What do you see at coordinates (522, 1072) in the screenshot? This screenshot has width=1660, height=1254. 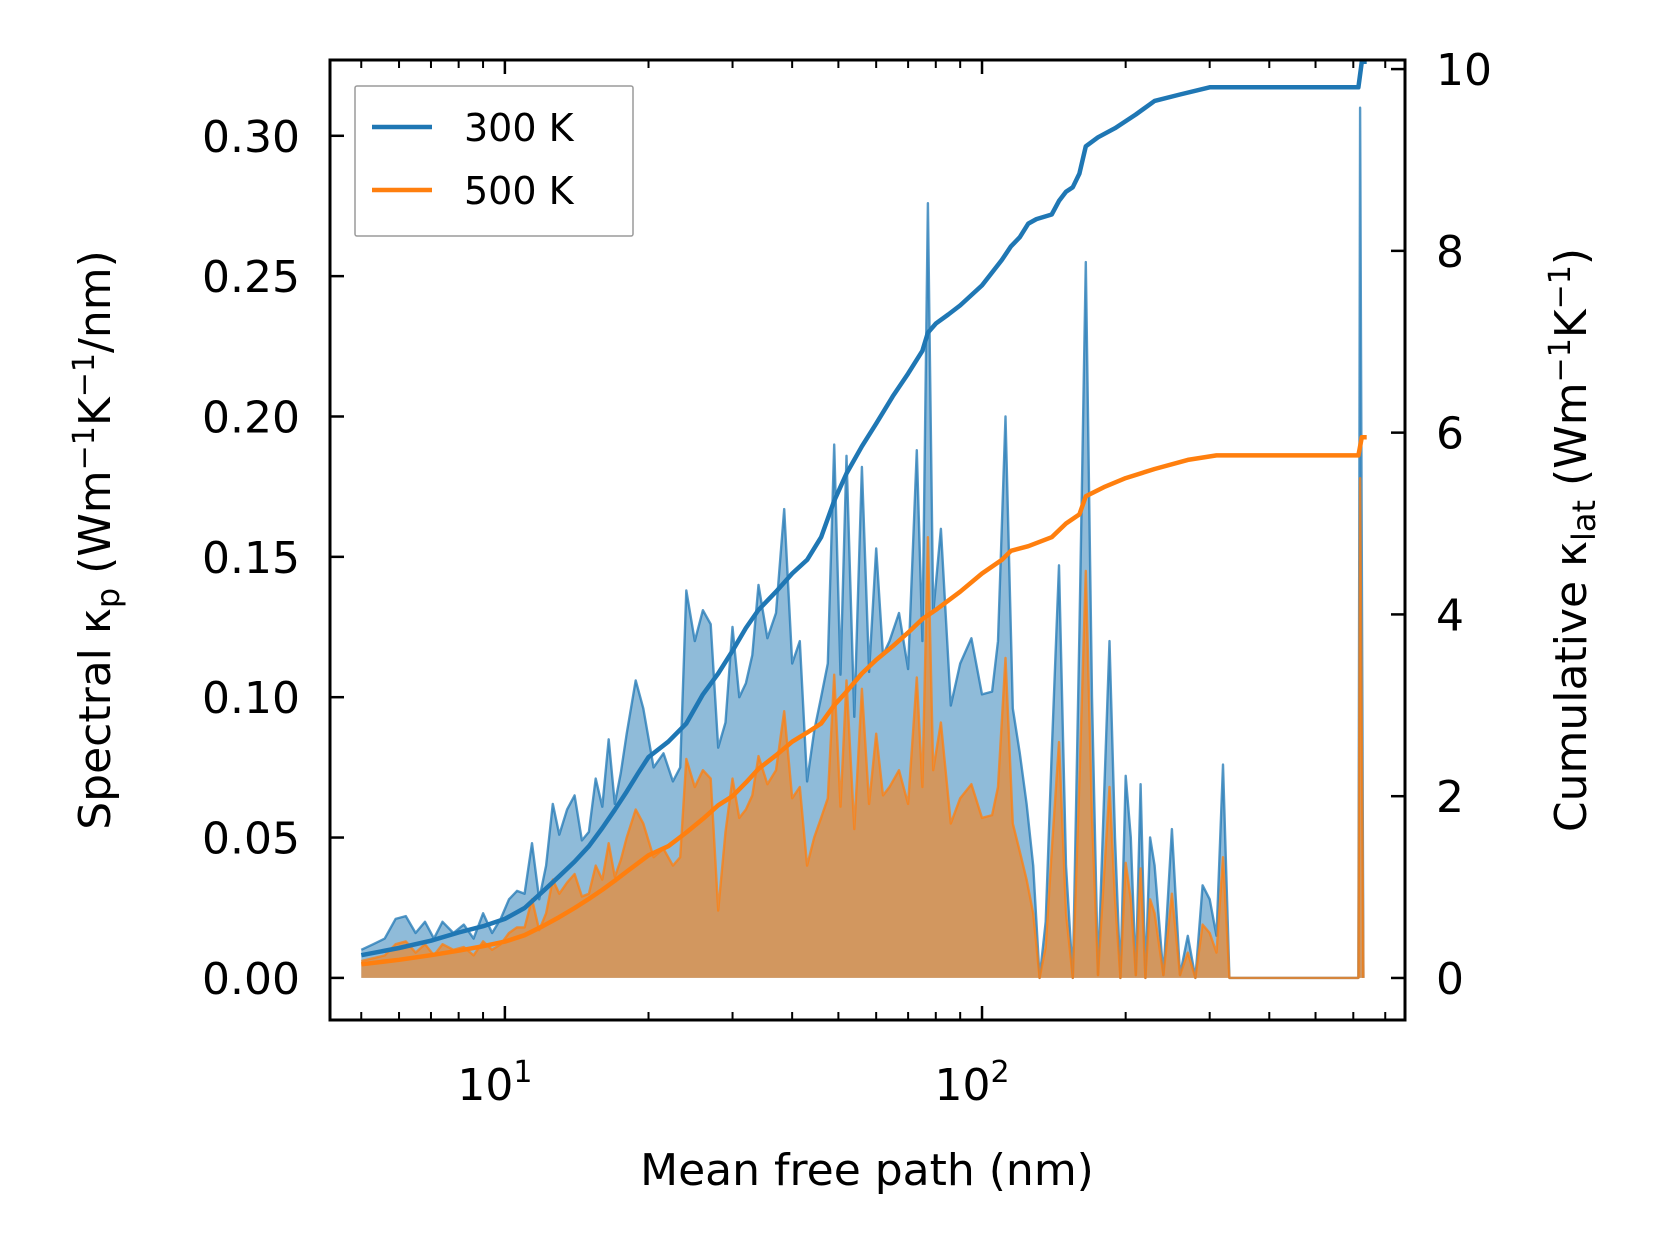 I see `x-tick-label-exponent: 1` at bounding box center [522, 1072].